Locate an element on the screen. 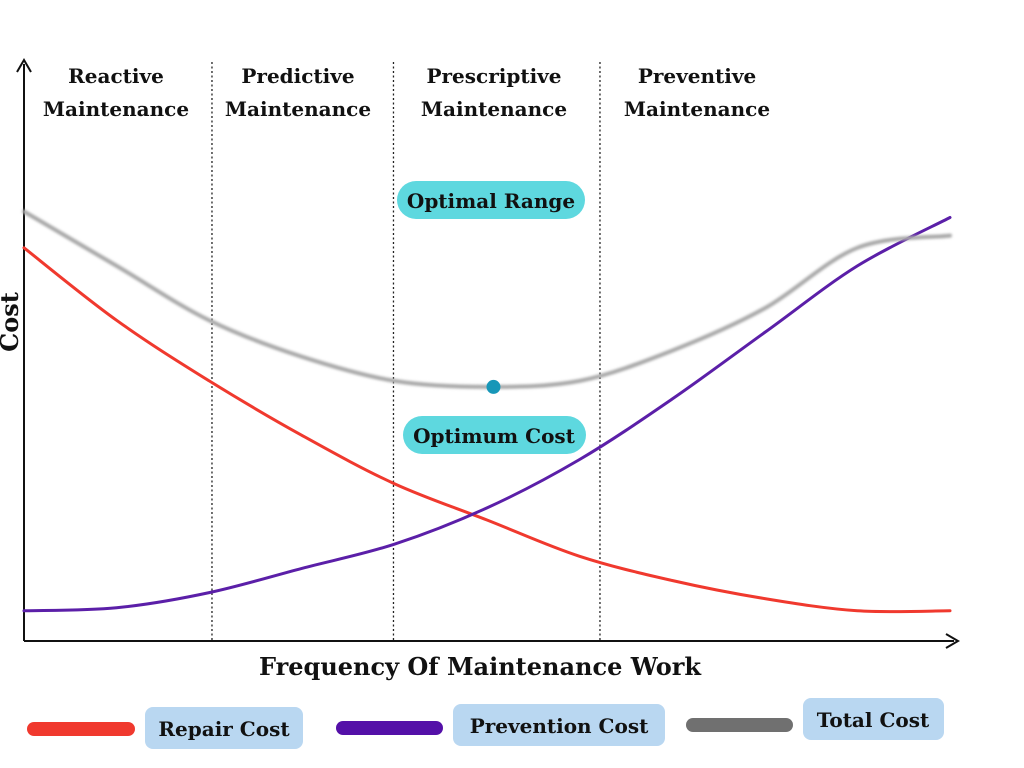 Image resolution: width=1024 pixels, height=768 pixels. prevention-cost-badge is located at coordinates (559, 725).